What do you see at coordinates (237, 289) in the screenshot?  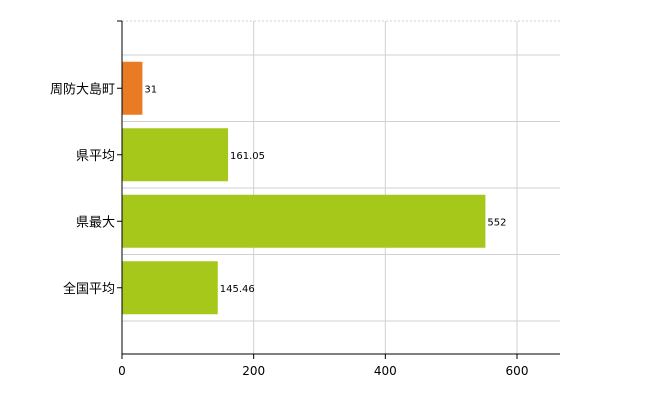 I see `data-label: 145.46` at bounding box center [237, 289].